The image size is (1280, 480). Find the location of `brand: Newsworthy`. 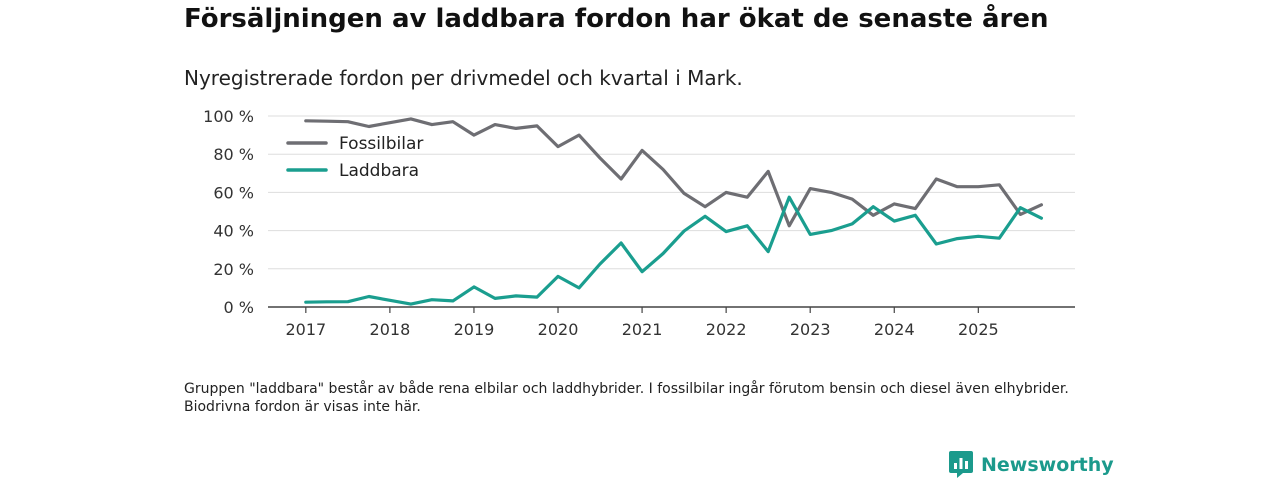

brand: Newsworthy is located at coordinates (1031, 464).